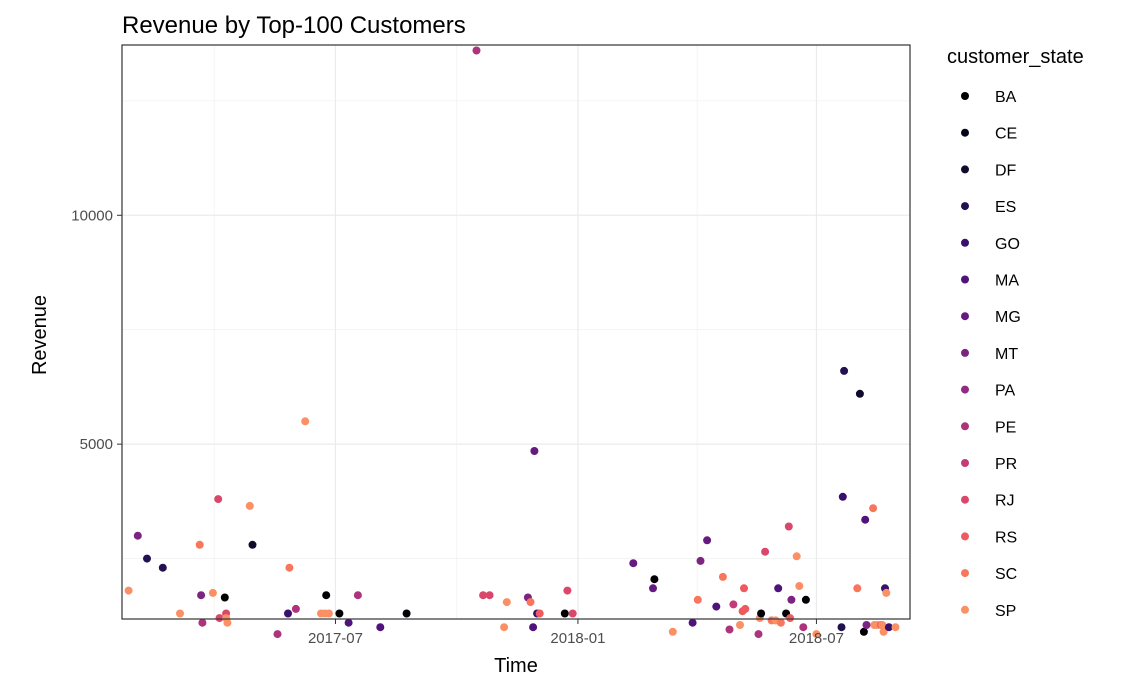 This screenshot has width=1125, height=691. What do you see at coordinates (1006, 170) in the screenshot?
I see `legend-label-df: DF` at bounding box center [1006, 170].